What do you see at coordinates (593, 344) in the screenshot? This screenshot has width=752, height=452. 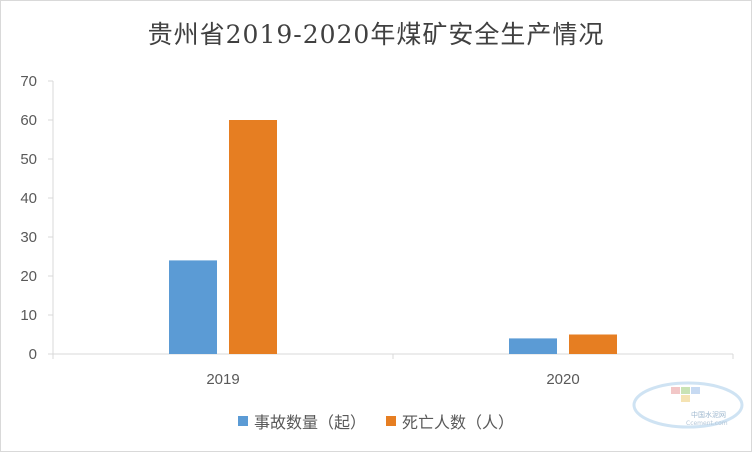 I see `bar-deaths-2020` at bounding box center [593, 344].